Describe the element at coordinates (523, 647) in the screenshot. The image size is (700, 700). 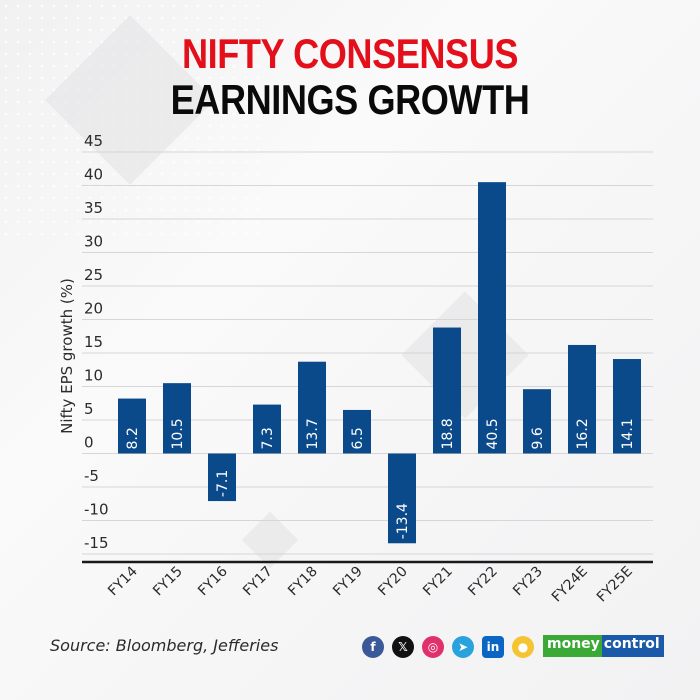
I see `koo-icon: ●` at that location.